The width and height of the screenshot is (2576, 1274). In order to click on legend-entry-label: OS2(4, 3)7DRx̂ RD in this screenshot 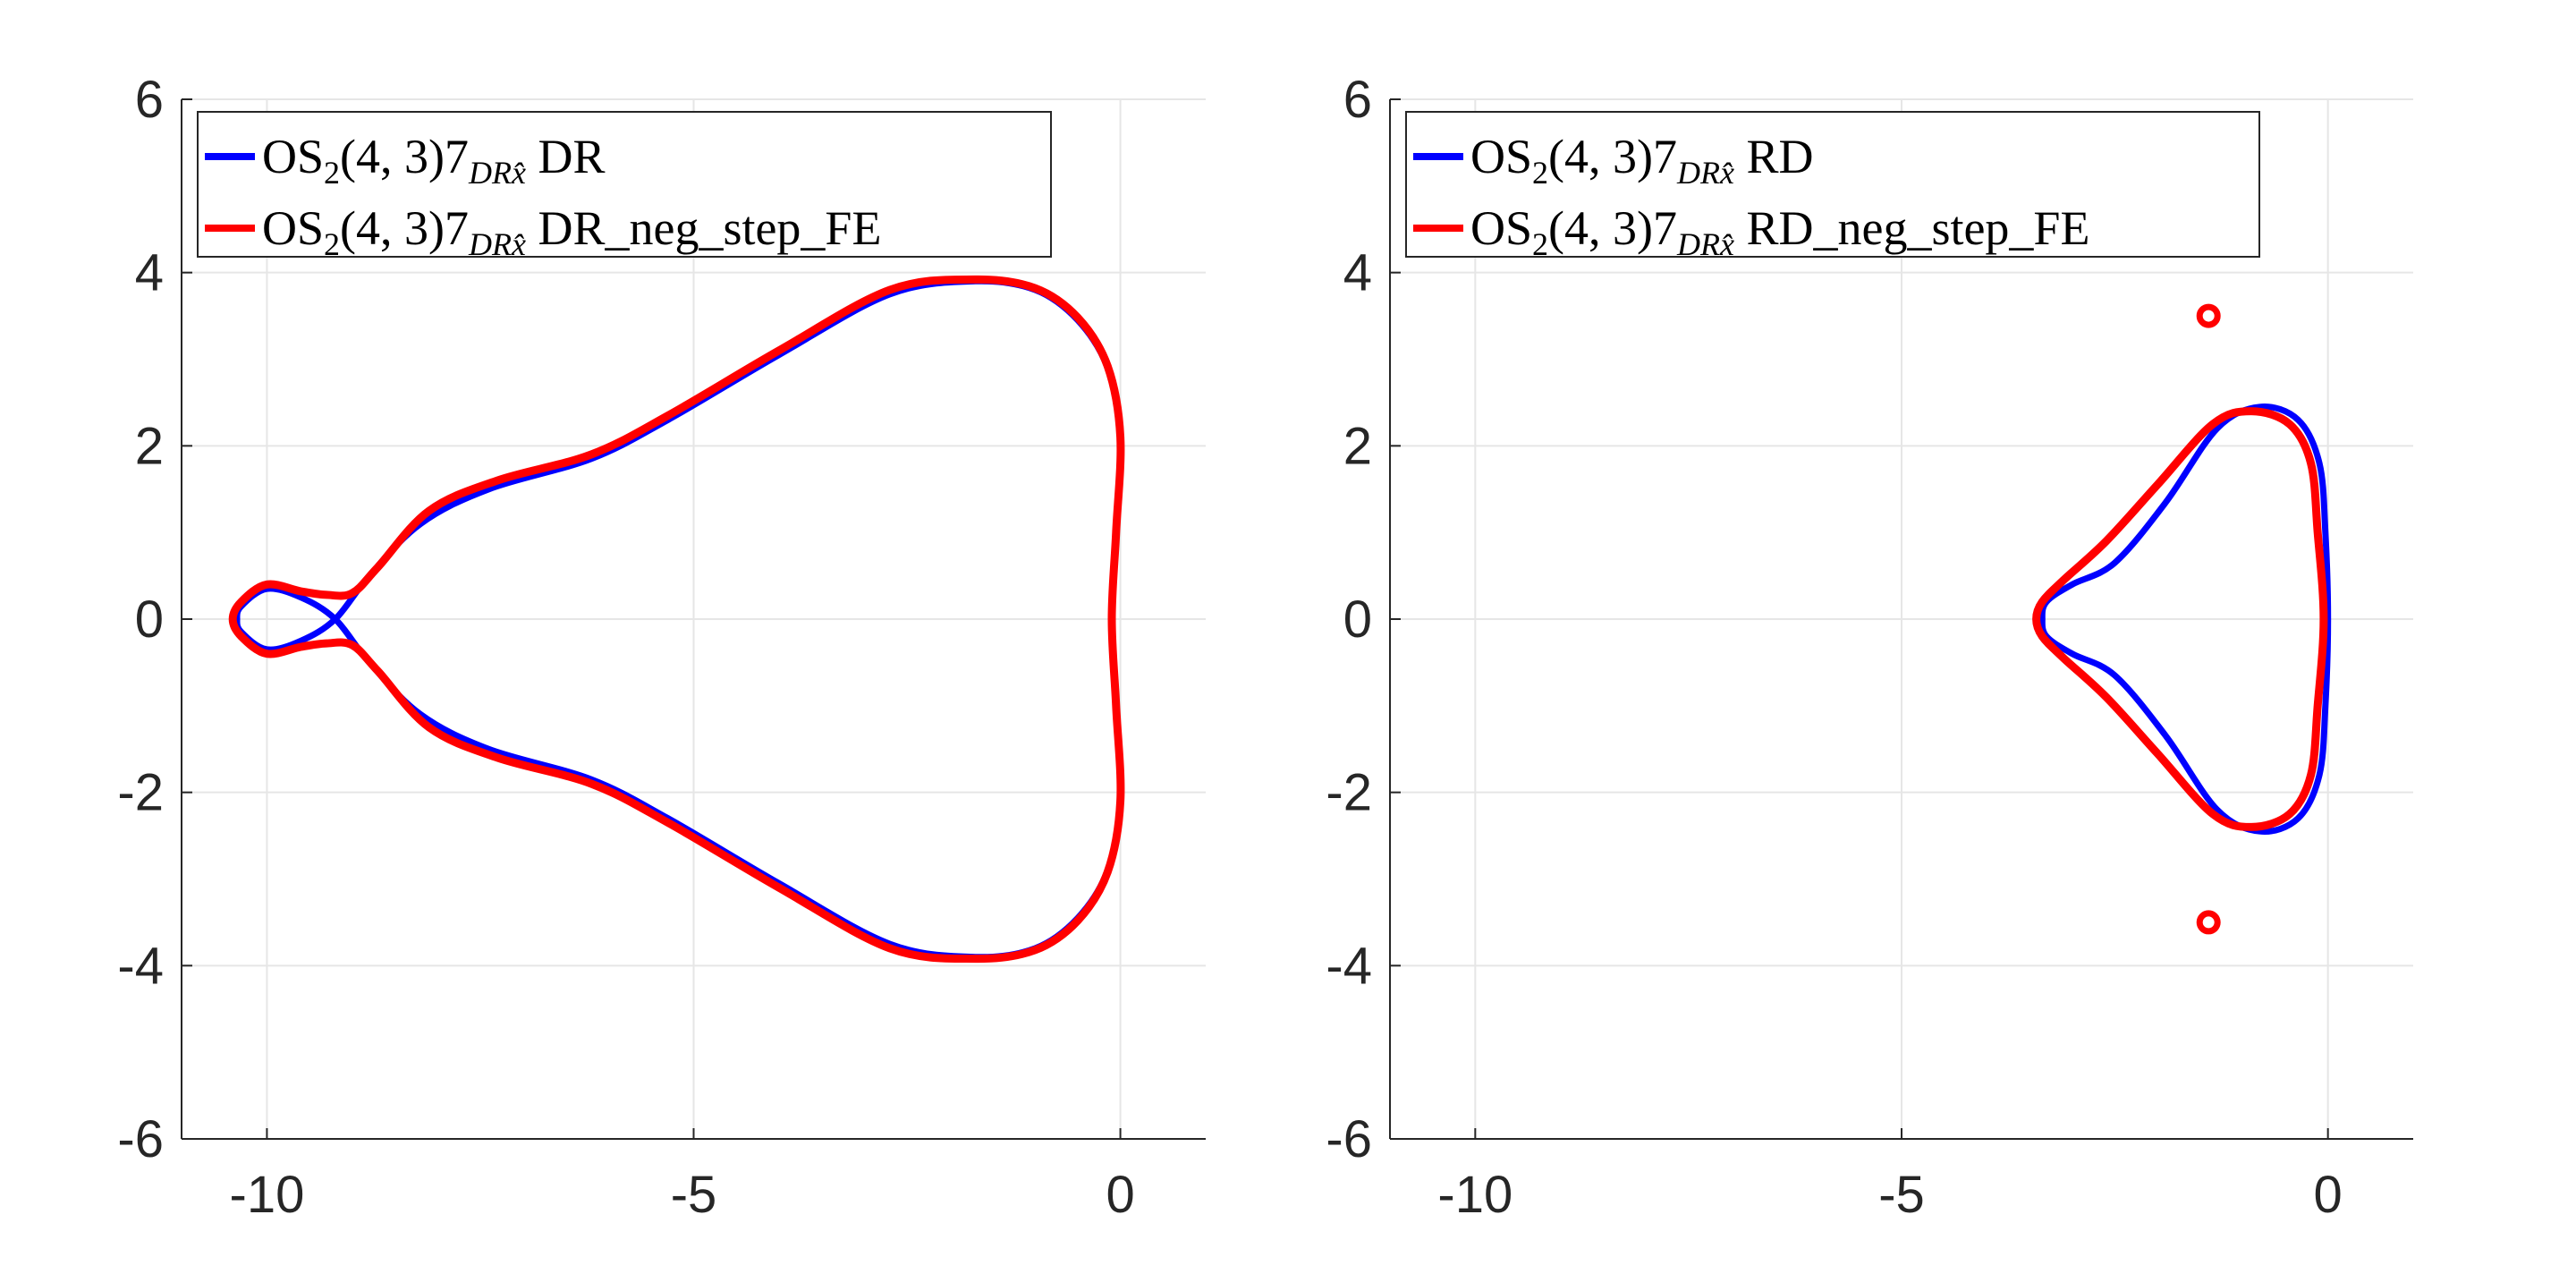, I will do `click(1641, 160)`.